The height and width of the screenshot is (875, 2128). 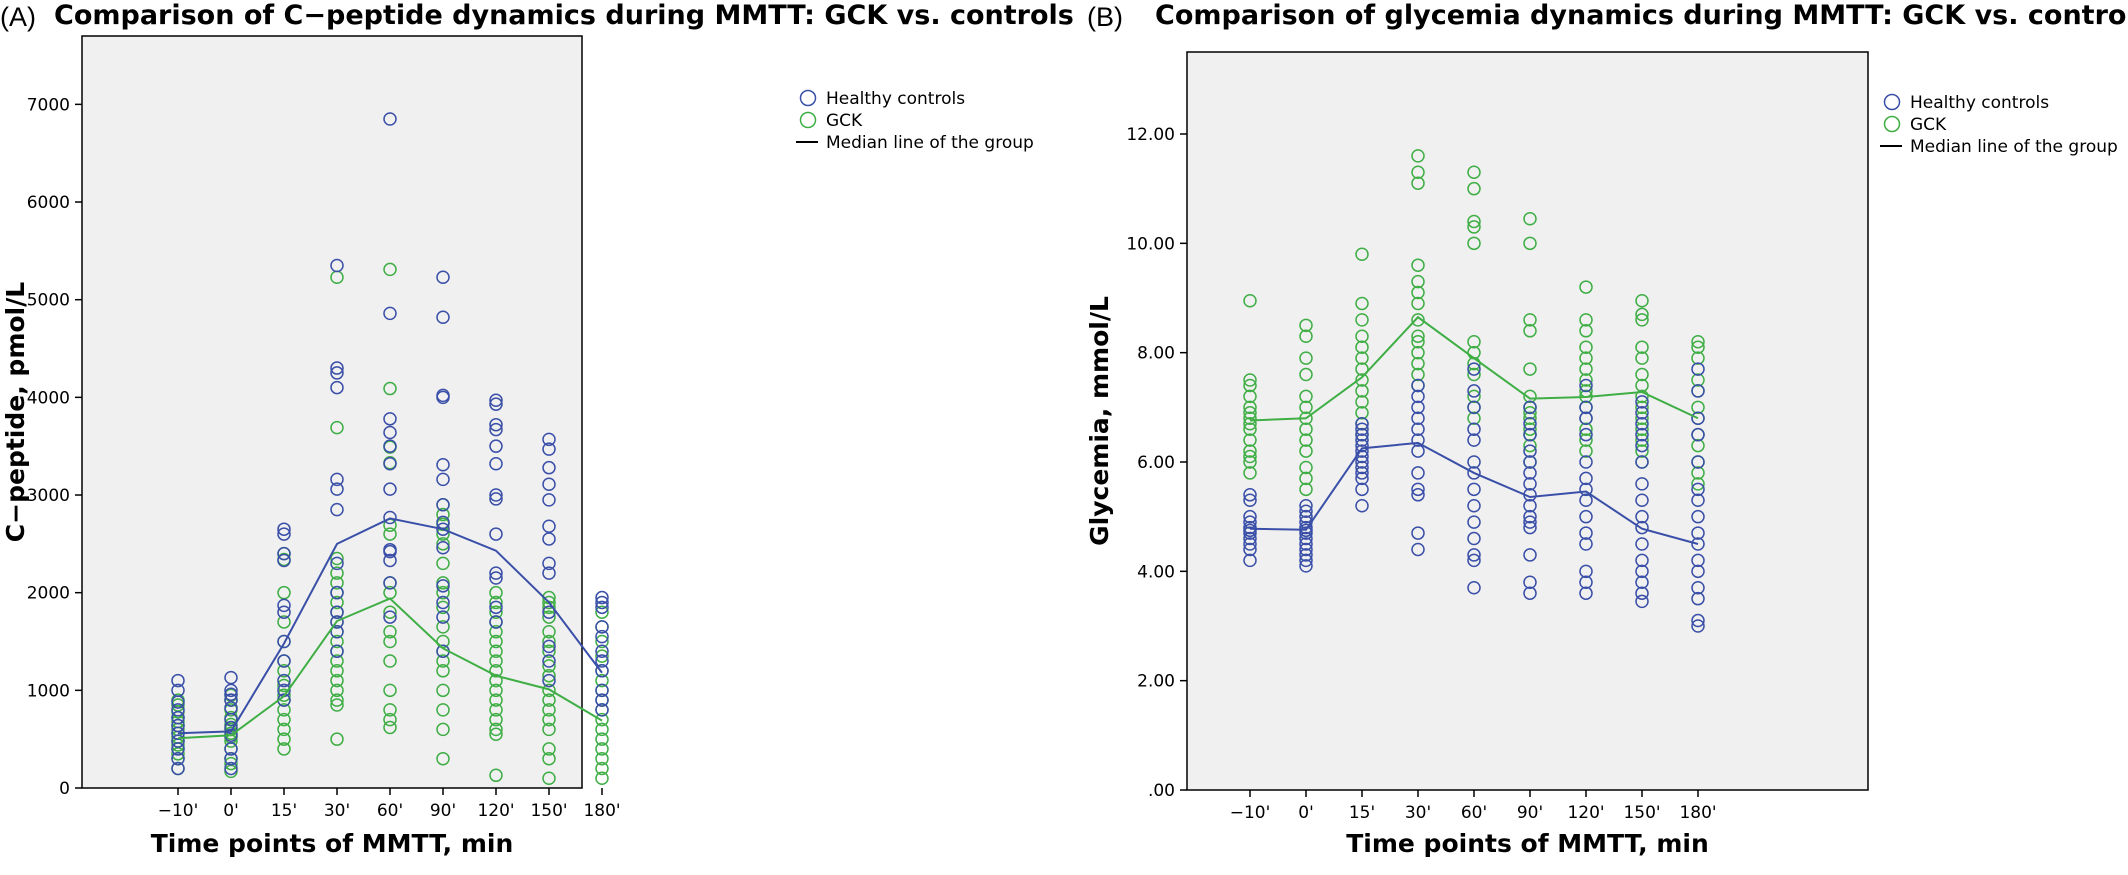 I want to click on x-tick-label: 90', so click(x=443, y=811).